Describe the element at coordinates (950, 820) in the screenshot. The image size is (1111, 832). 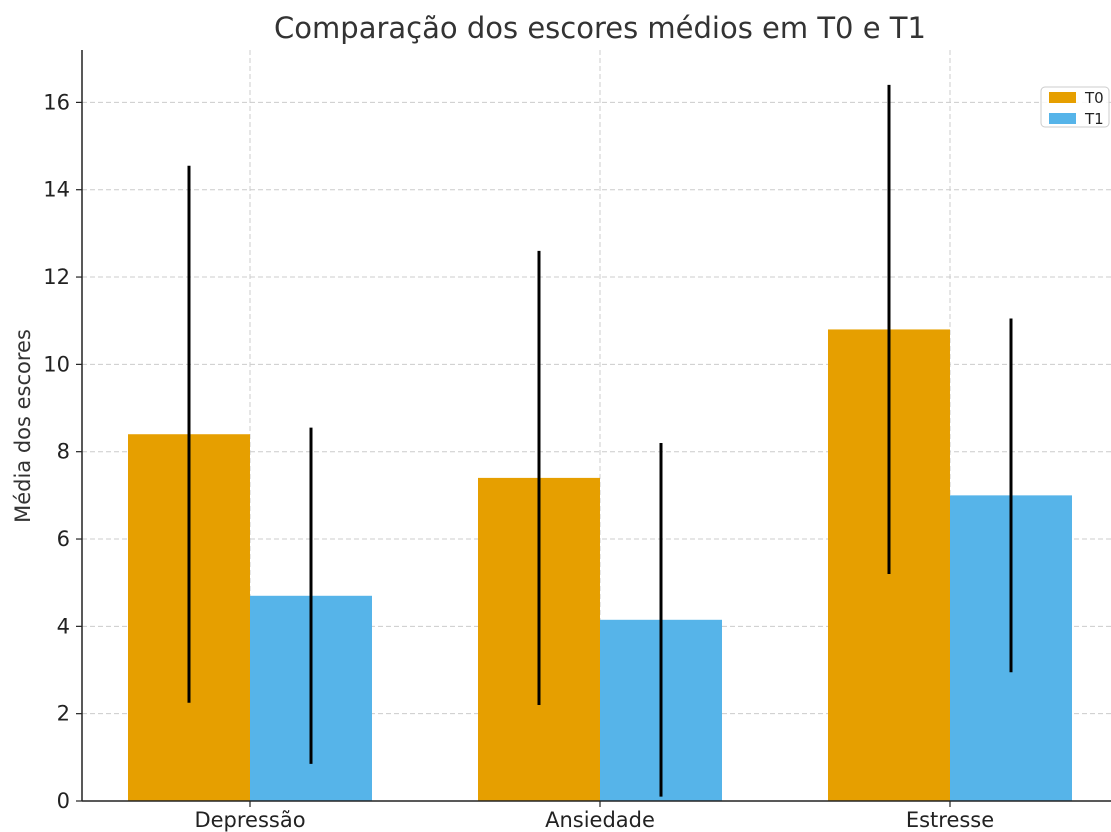
I see `x-tick-label: Estresse` at that location.